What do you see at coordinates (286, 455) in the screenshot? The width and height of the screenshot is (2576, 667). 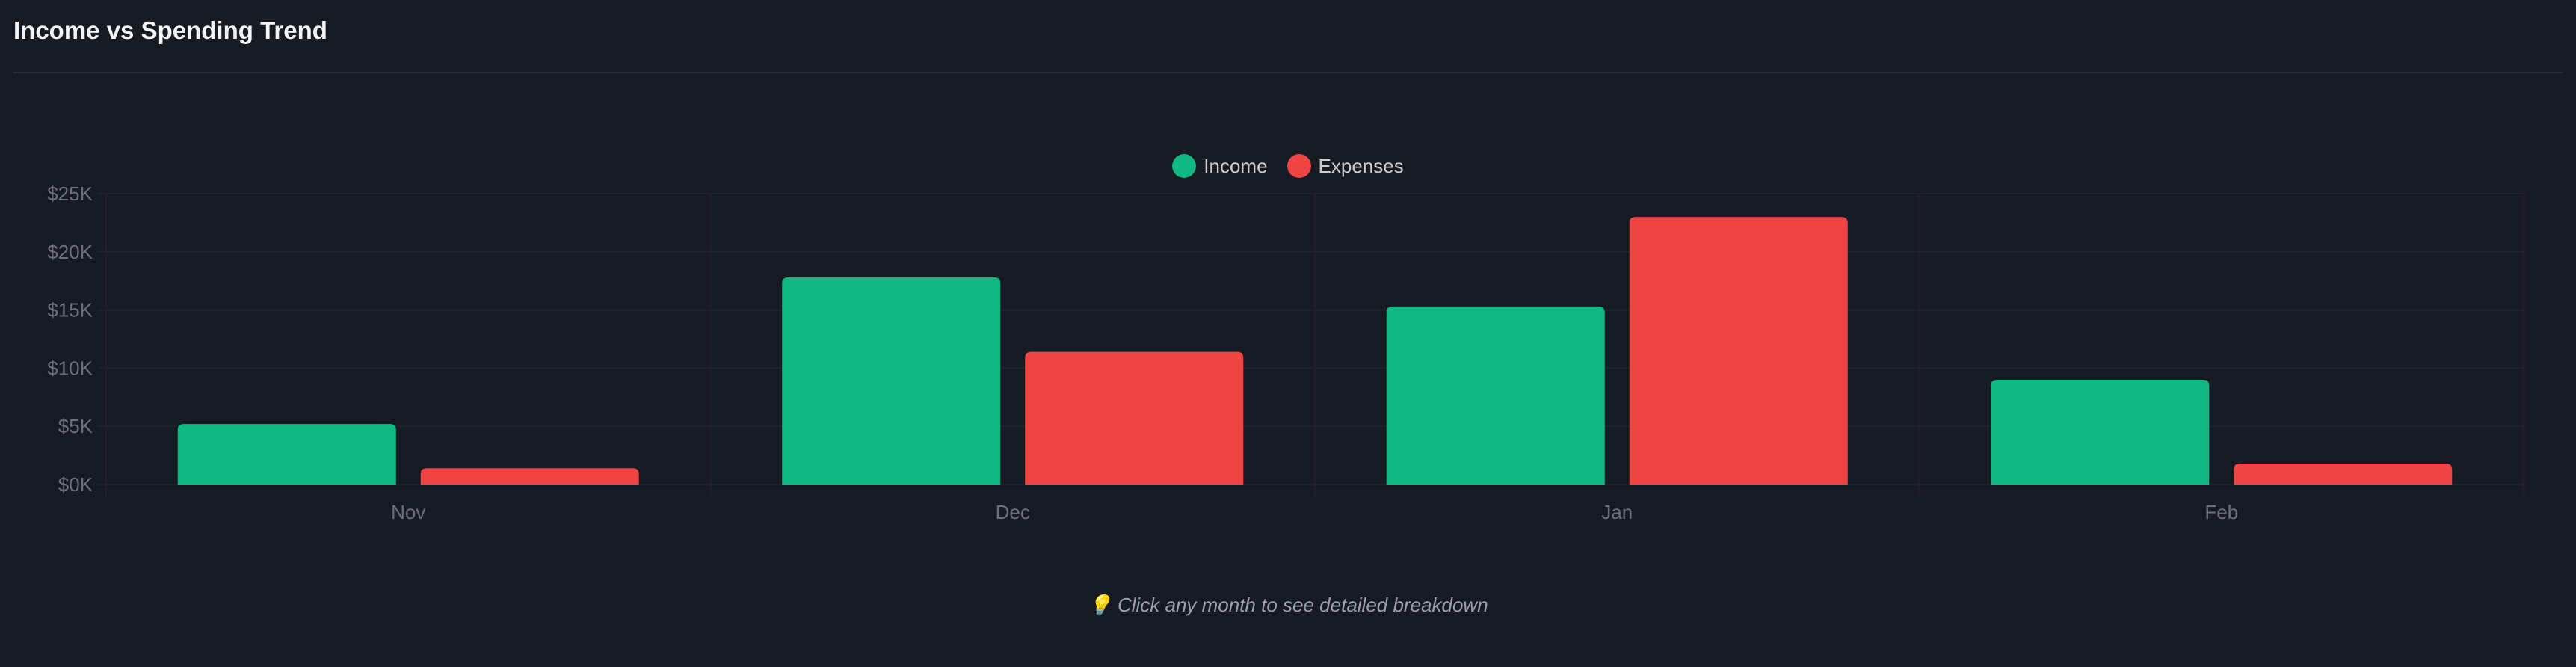 I see `bar-income-nov` at bounding box center [286, 455].